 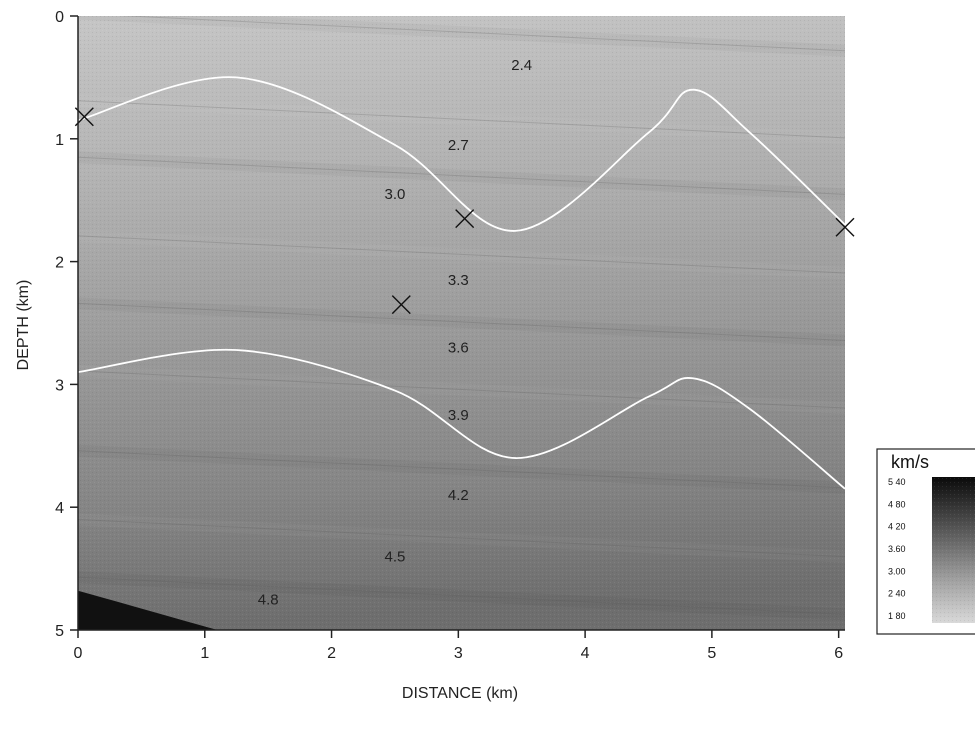 I want to click on y-tick-label: 1, so click(x=59, y=140).